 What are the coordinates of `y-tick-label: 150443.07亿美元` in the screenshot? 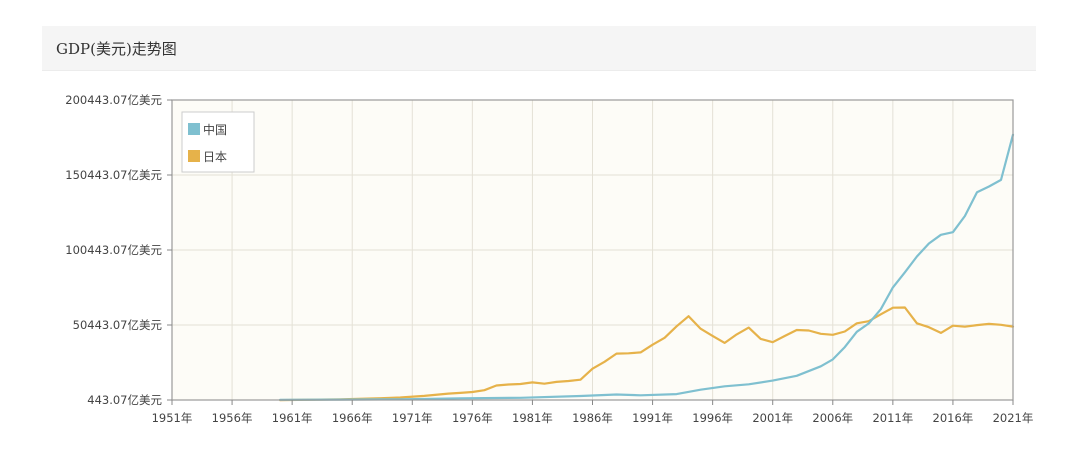 It's located at (113, 175).